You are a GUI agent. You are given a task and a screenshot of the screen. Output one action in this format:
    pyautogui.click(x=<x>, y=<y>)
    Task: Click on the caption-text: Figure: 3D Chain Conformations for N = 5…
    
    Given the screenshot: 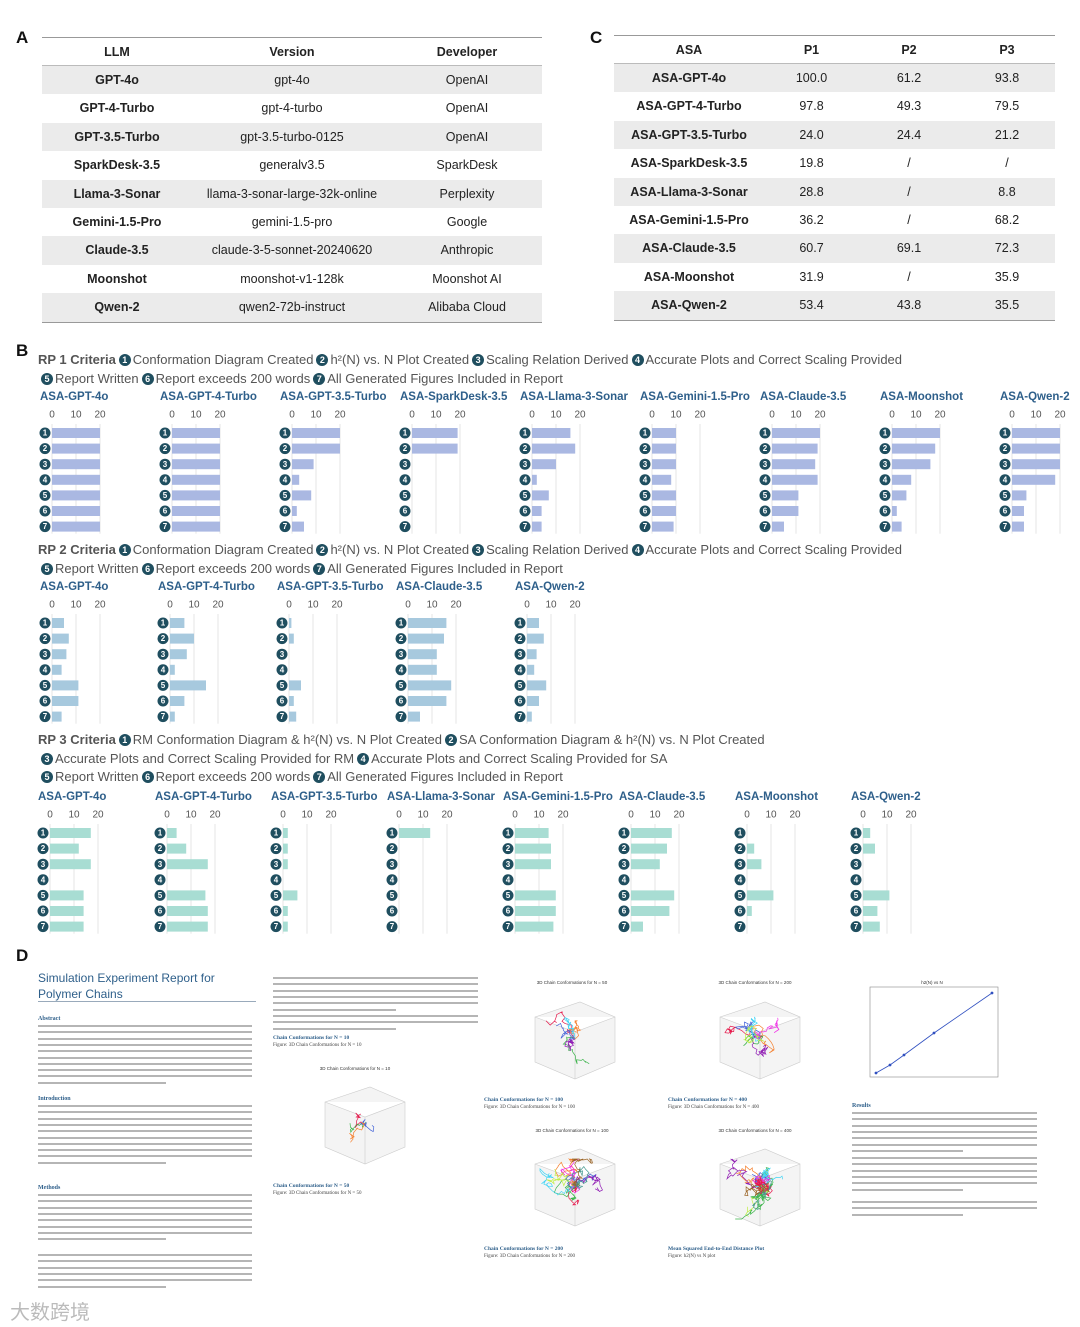 What is the action you would take?
    pyautogui.click(x=317, y=1193)
    